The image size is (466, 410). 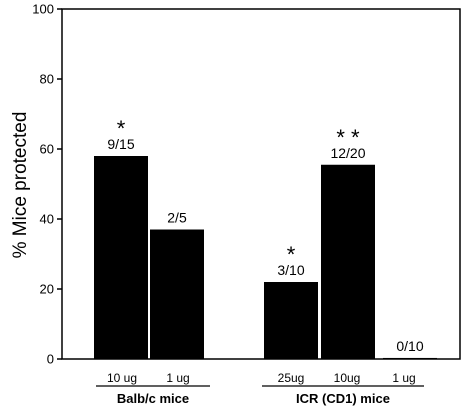 What do you see at coordinates (122, 378) in the screenshot?
I see `x-tick-label: 10 ug` at bounding box center [122, 378].